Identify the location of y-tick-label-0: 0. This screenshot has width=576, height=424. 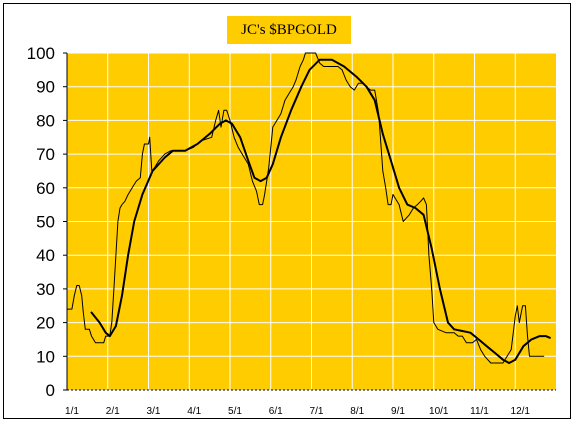
(50, 390).